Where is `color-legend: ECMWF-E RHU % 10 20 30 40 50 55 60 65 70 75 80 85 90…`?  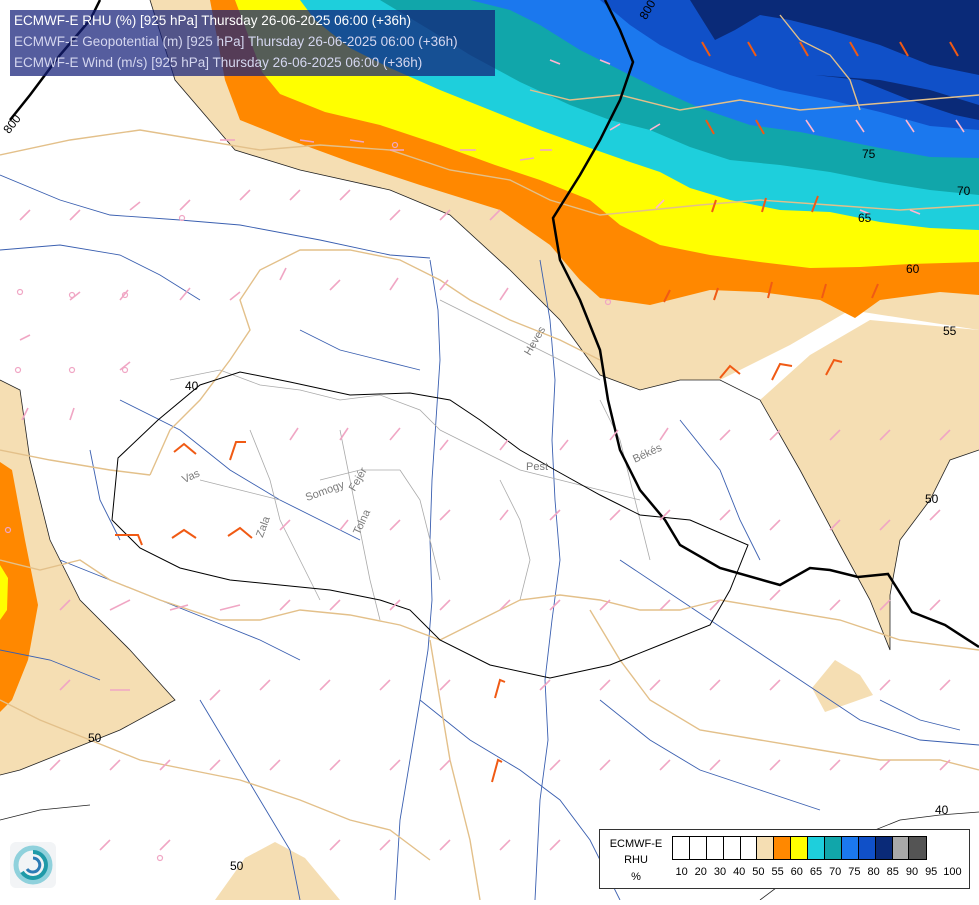
color-legend: ECMWF-E RHU % 10 20 30 40 50 55 60 65 70 75 80 85 90… is located at coordinates (784, 859).